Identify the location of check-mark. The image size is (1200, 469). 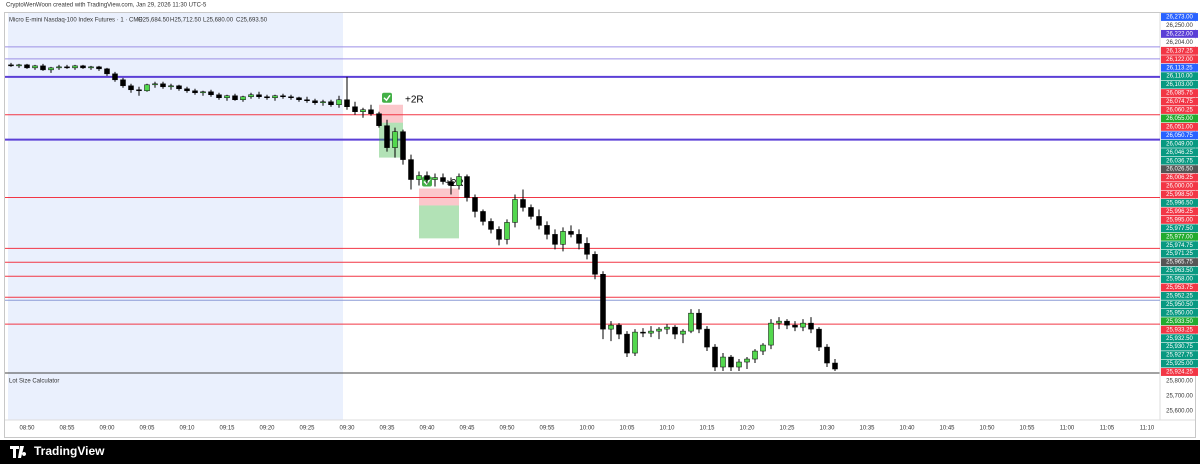
(427, 182).